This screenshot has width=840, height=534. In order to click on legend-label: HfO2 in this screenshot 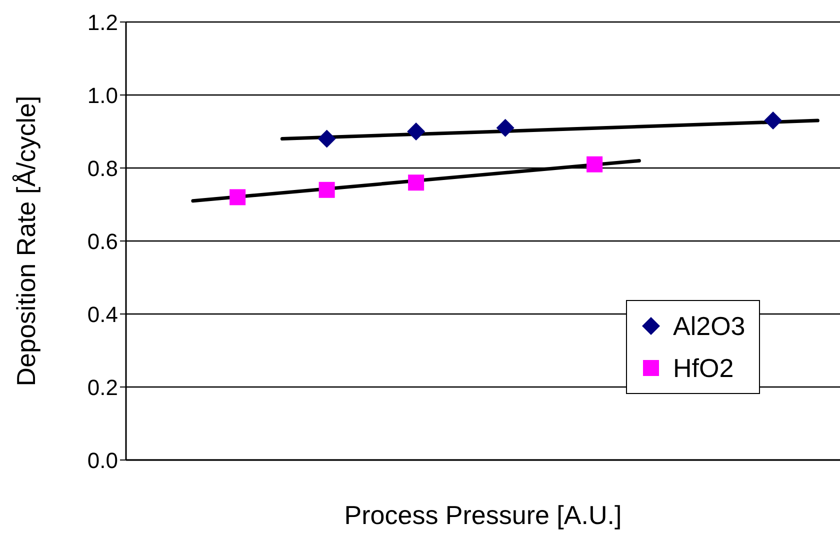, I will do `click(703, 368)`.